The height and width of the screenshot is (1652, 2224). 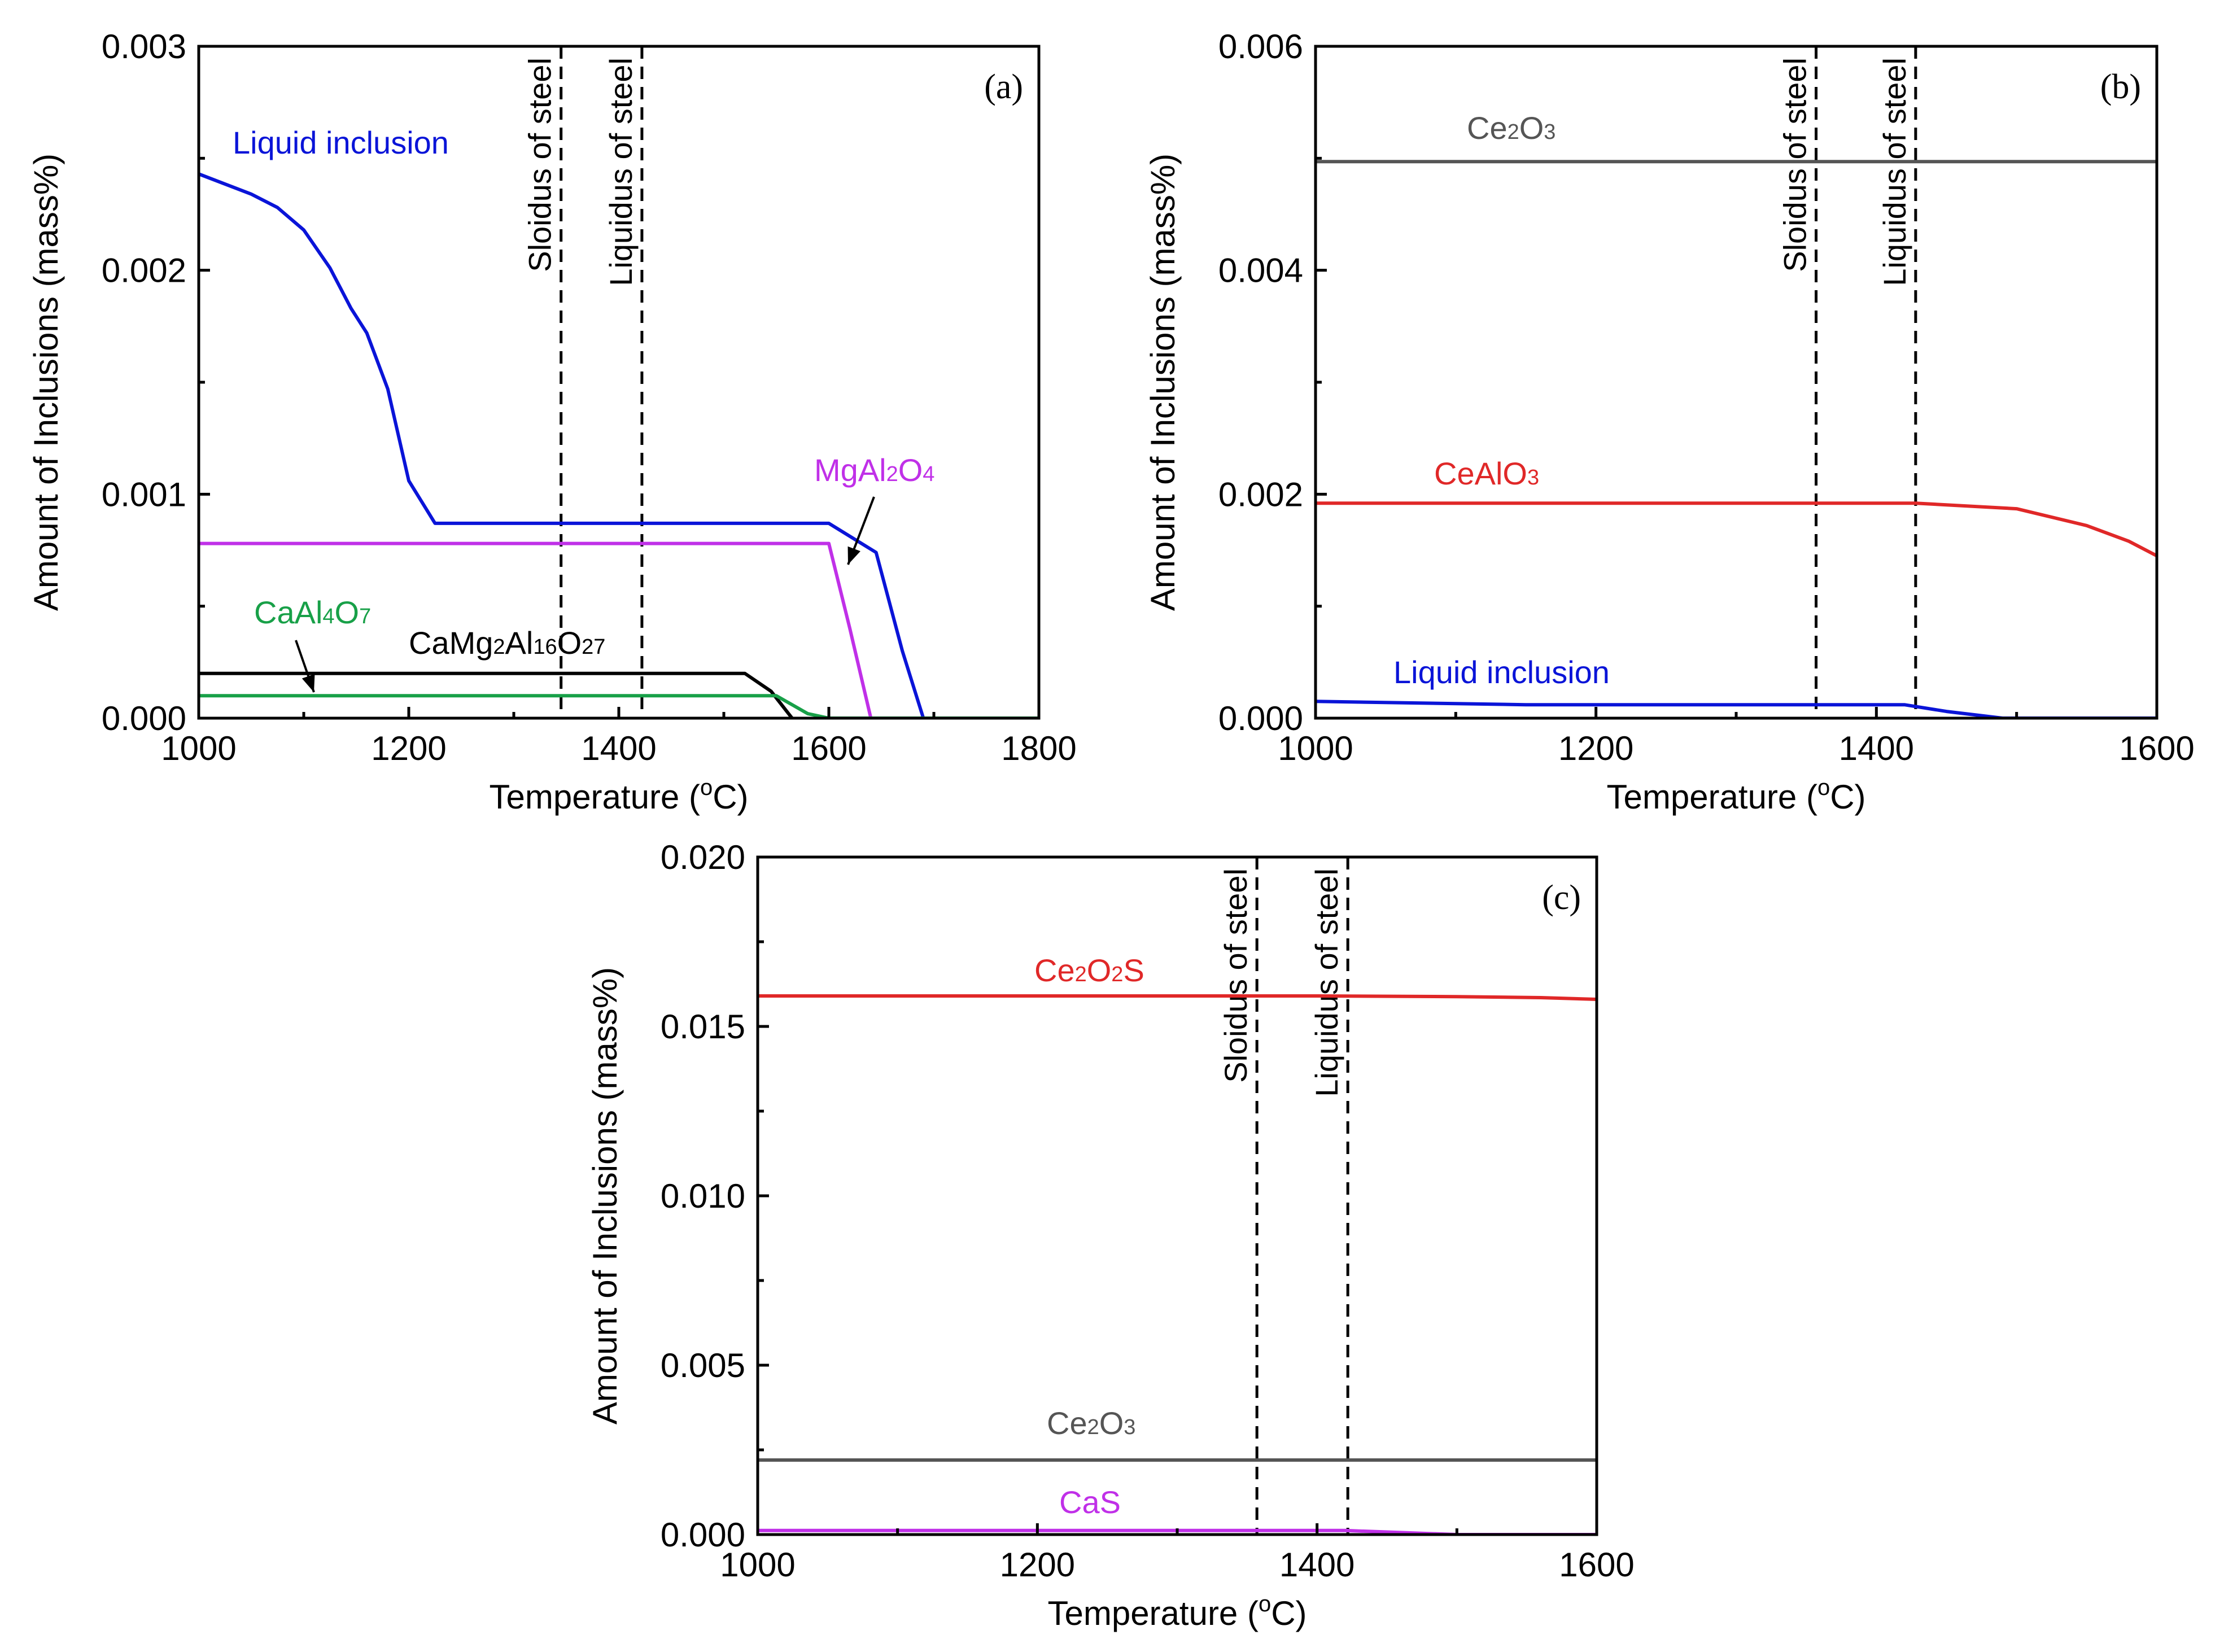 I want to click on panel-1-vline-label-1: Liquidus of steel, so click(x=1894, y=172).